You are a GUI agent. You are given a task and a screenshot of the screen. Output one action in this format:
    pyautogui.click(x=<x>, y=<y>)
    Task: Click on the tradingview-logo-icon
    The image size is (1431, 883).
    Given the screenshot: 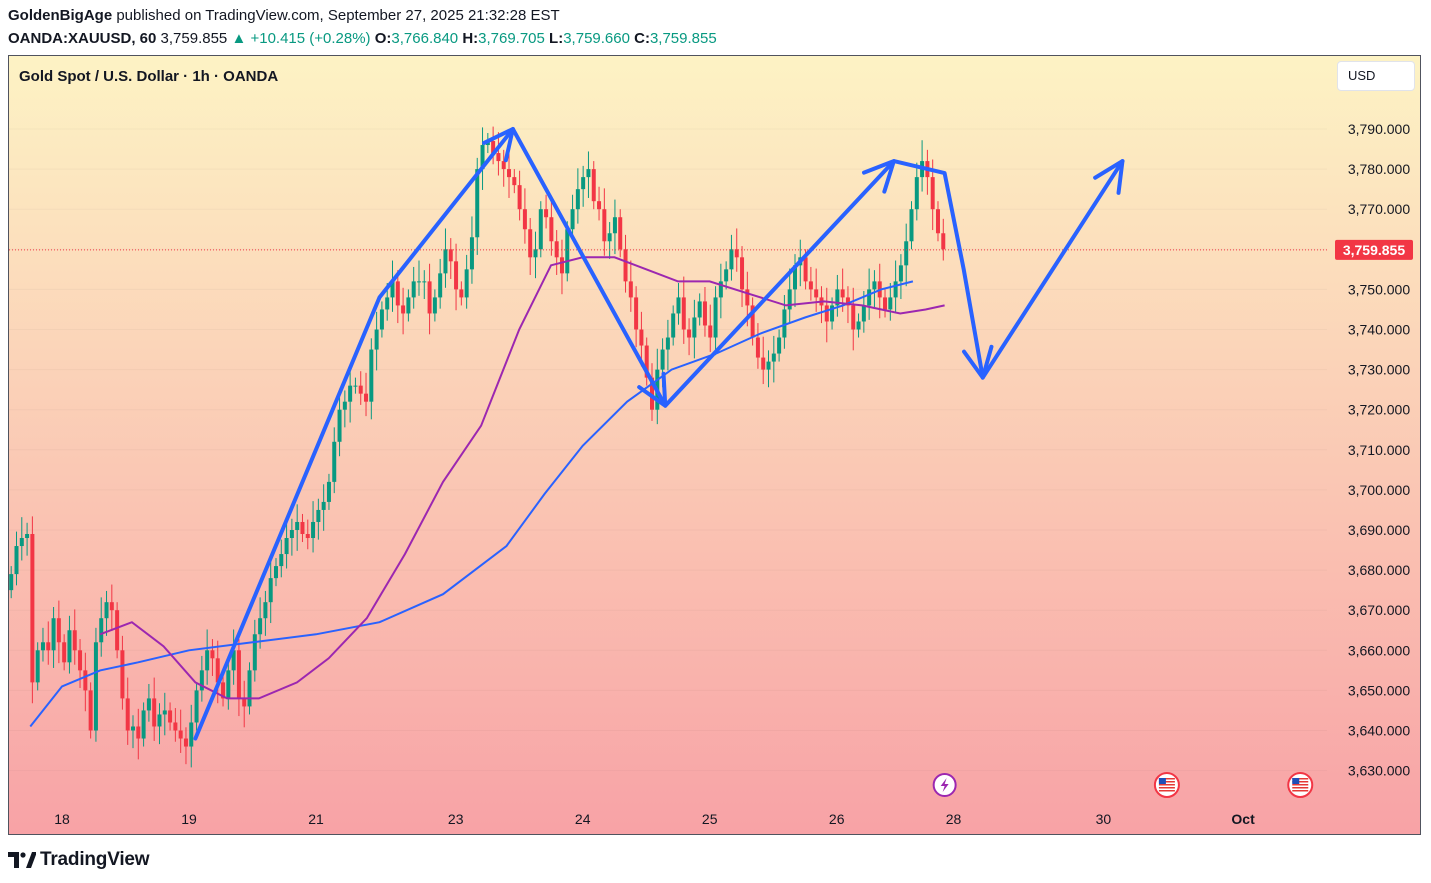 What is the action you would take?
    pyautogui.click(x=22, y=860)
    